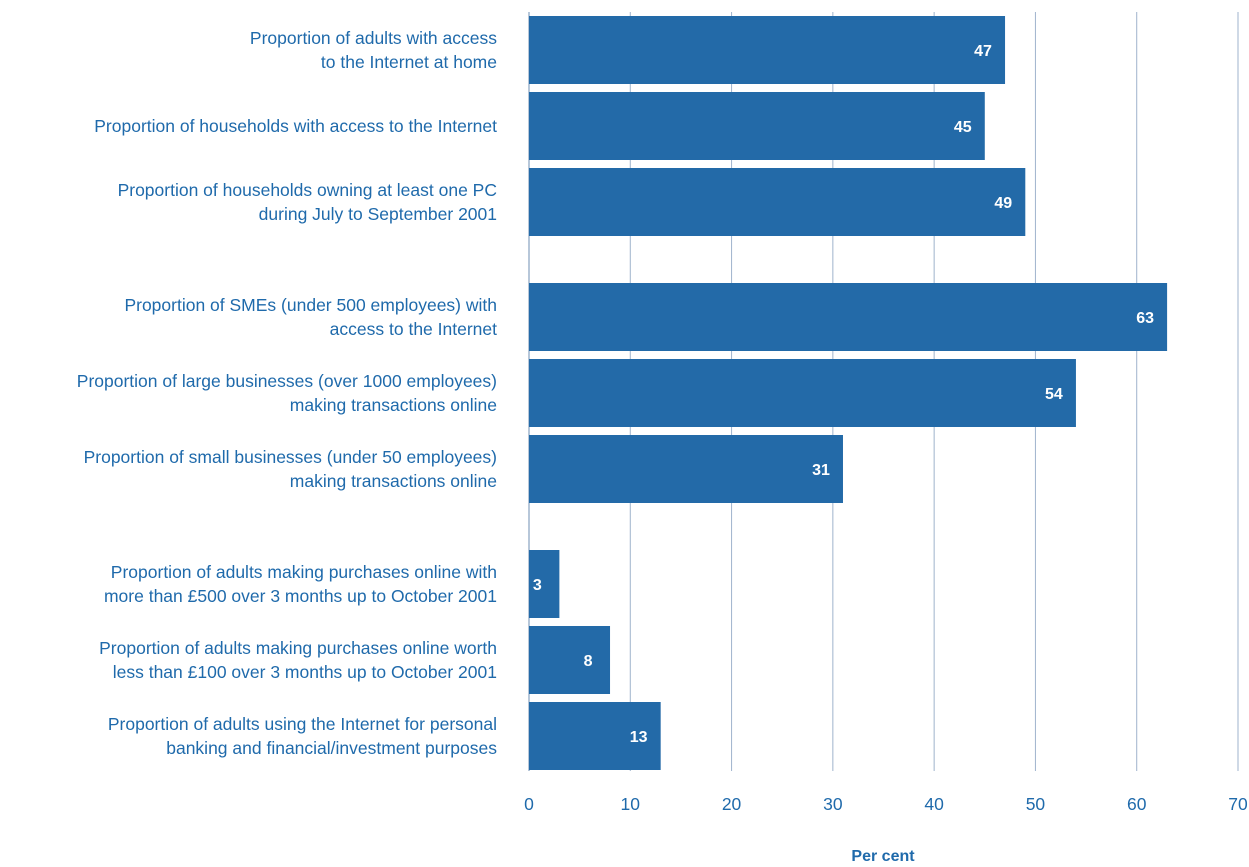 This screenshot has width=1249, height=867. I want to click on x-tick-label-20: 20, so click(732, 804).